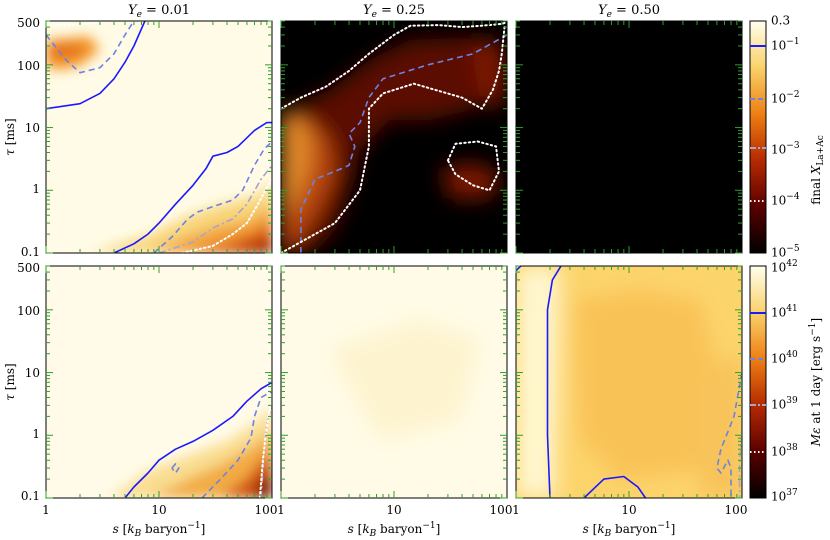 This screenshot has width=830, height=540. Describe the element at coordinates (629, 11) in the screenshot. I see `title-ye-050: Ye = 0.50` at that location.